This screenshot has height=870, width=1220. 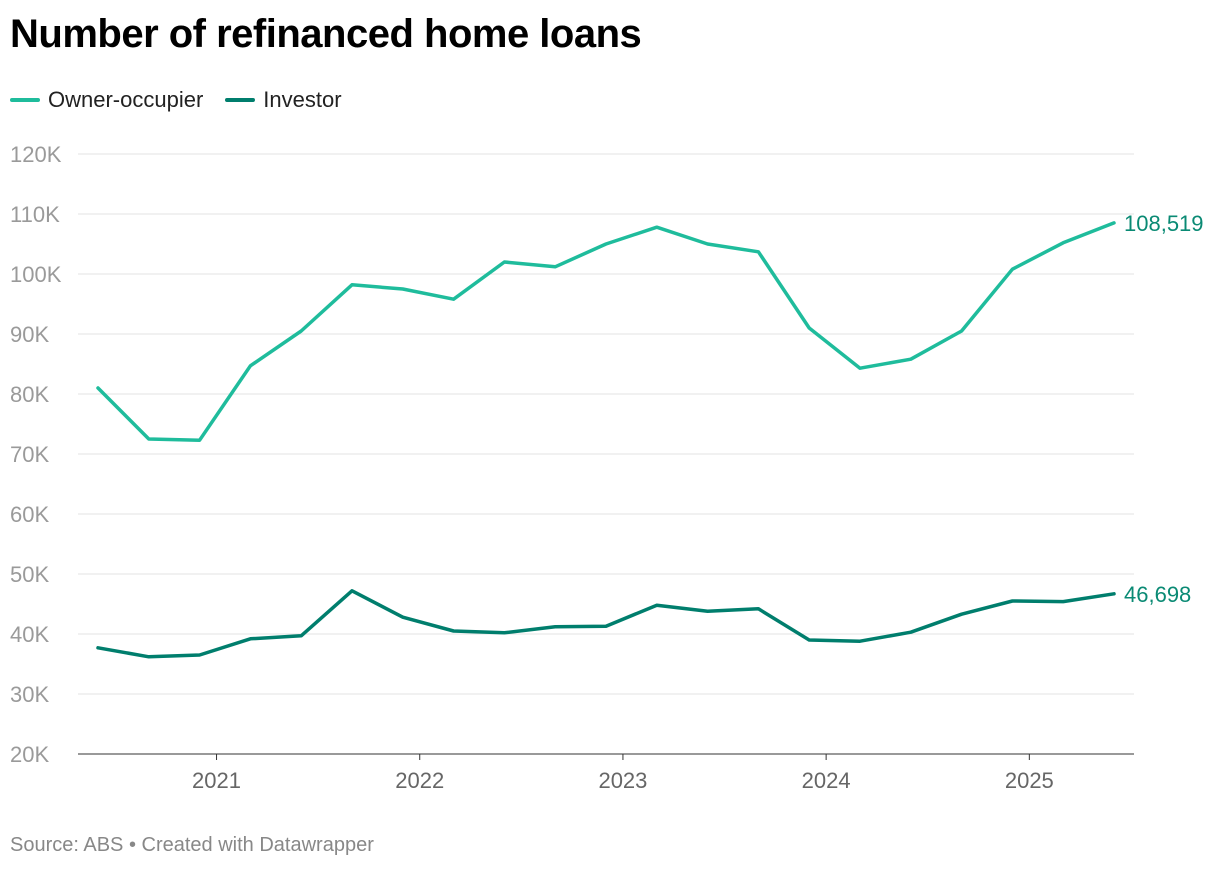 What do you see at coordinates (36, 274) in the screenshot?
I see `y-tick-label: 100K` at bounding box center [36, 274].